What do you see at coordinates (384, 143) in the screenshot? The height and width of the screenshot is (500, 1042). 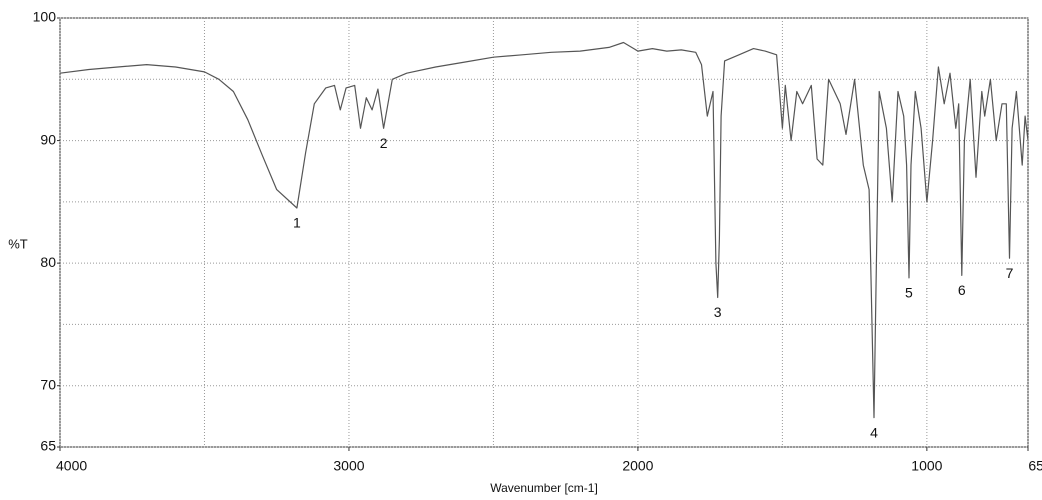 I see `peak-label: 2` at bounding box center [384, 143].